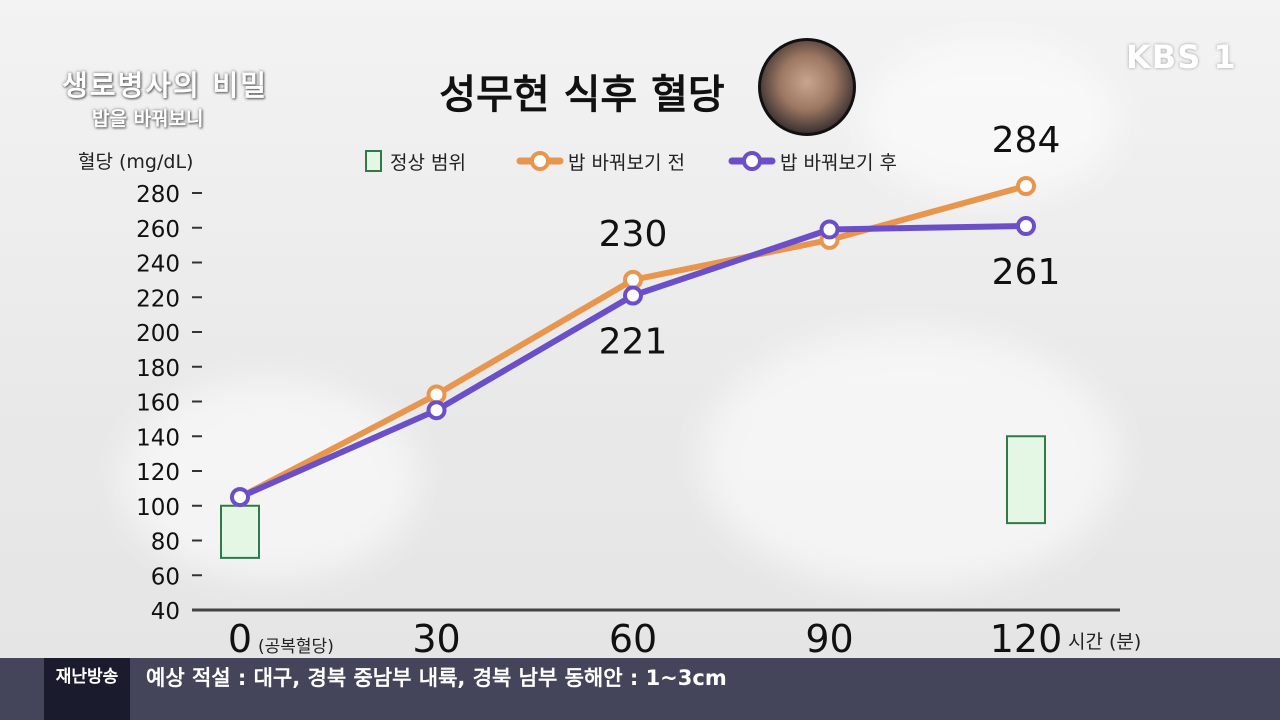 Image resolution: width=1280 pixels, height=720 pixels. Describe the element at coordinates (1026, 637) in the screenshot. I see `x-tick-label: 120` at that location.